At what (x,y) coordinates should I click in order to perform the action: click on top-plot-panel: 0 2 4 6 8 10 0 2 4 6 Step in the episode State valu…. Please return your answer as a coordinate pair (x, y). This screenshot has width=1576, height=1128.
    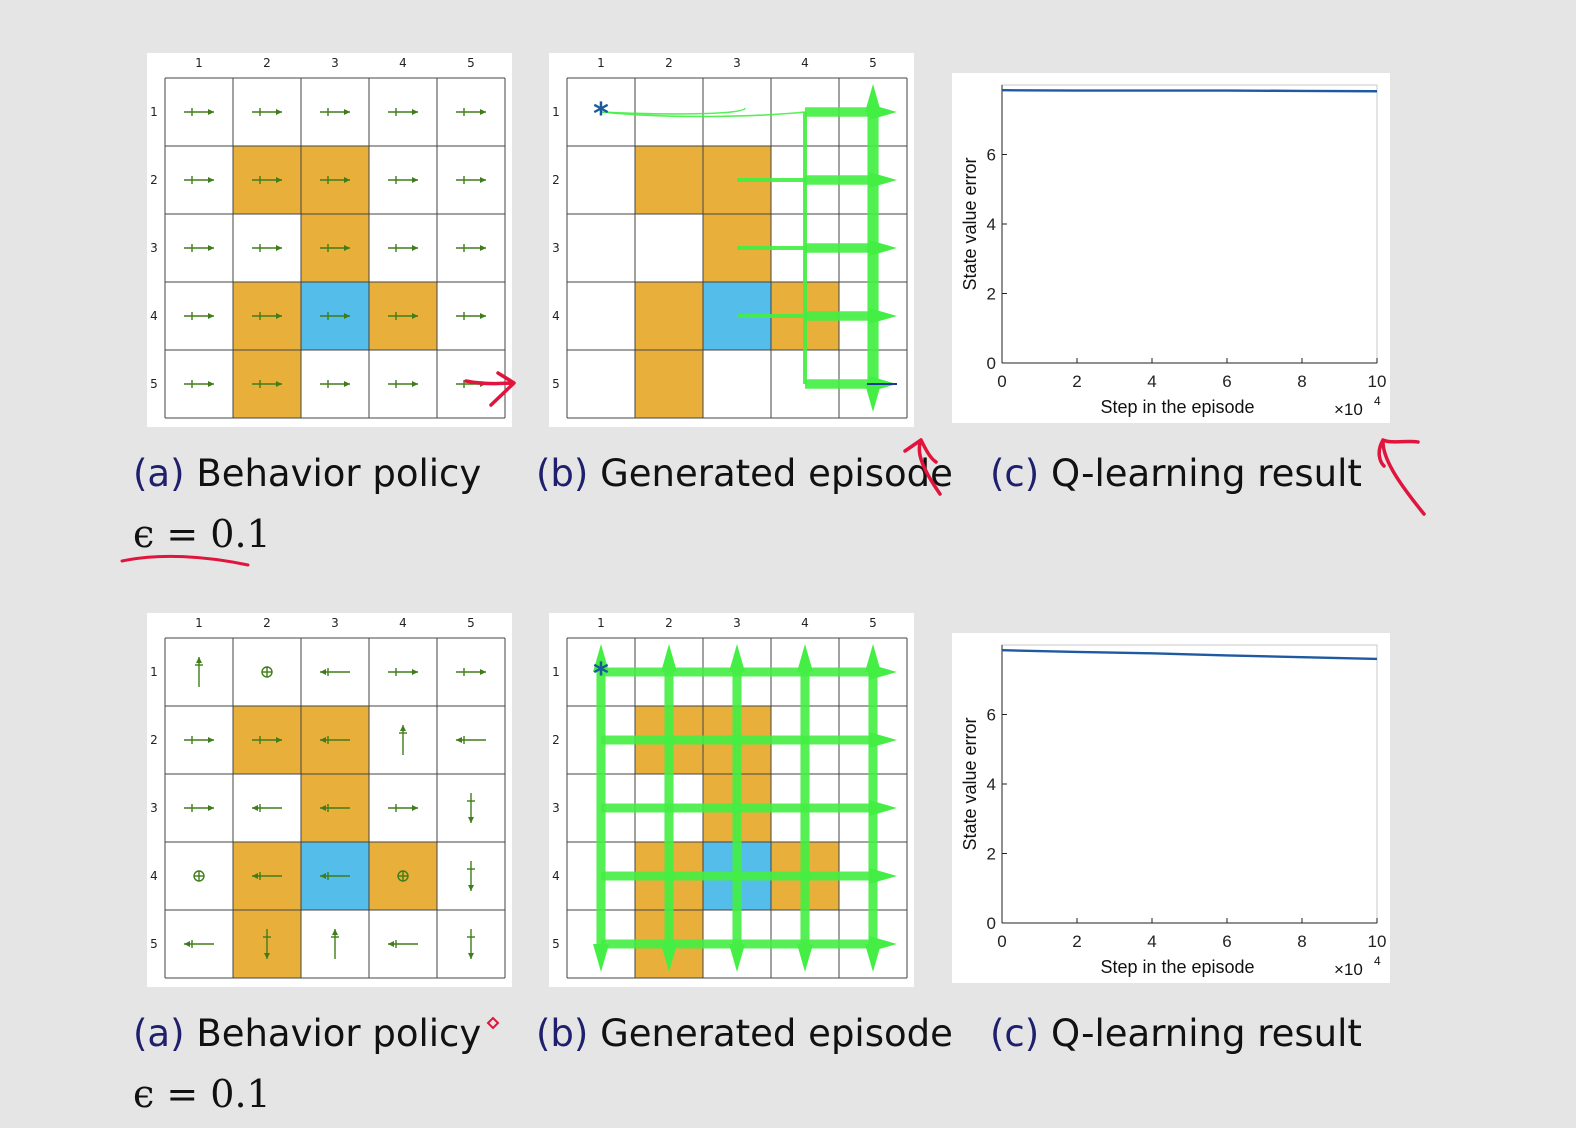
    Looking at the image, I should click on (1171, 248).